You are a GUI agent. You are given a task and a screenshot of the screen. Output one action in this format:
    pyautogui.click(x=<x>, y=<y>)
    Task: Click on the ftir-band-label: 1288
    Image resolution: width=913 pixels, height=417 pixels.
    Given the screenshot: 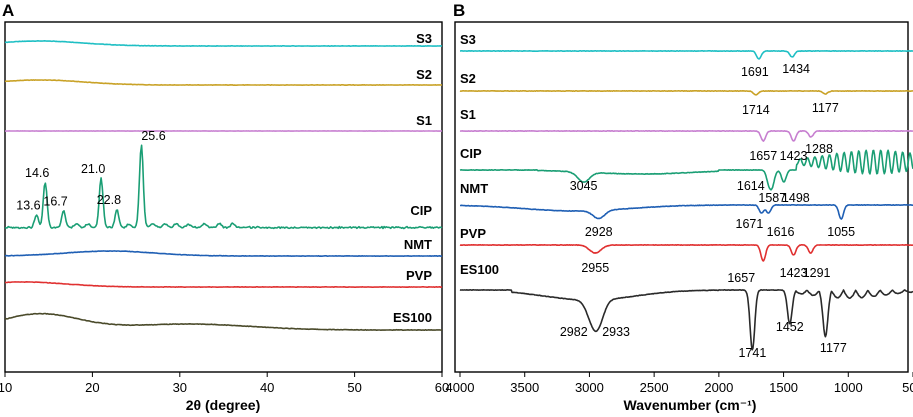 What is the action you would take?
    pyautogui.click(x=819, y=149)
    